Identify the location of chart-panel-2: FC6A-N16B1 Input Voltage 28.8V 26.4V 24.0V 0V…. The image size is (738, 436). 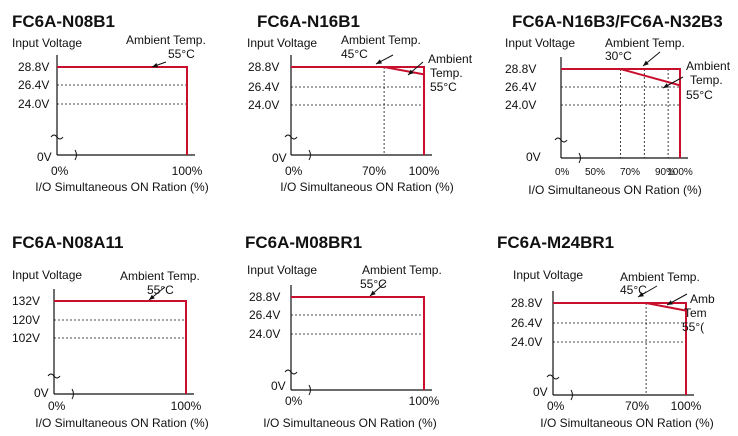
(360, 103).